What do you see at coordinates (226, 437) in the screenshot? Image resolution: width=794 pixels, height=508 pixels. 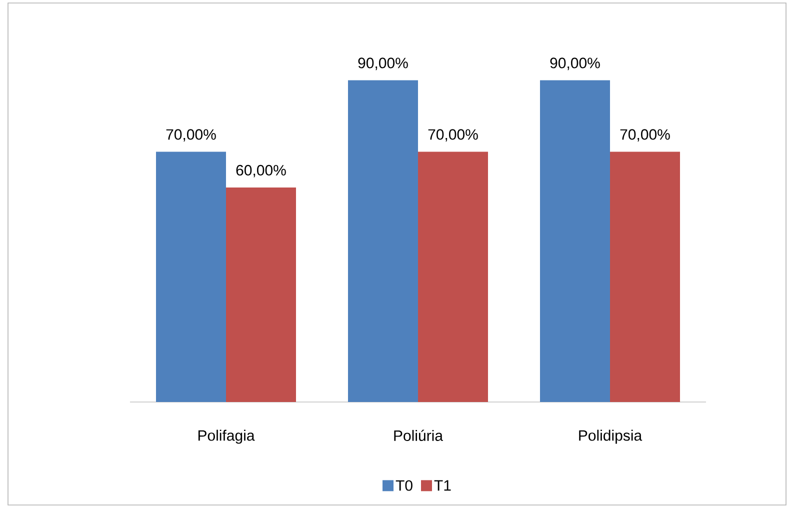 I see `x-tick-label: Polifagia` at bounding box center [226, 437].